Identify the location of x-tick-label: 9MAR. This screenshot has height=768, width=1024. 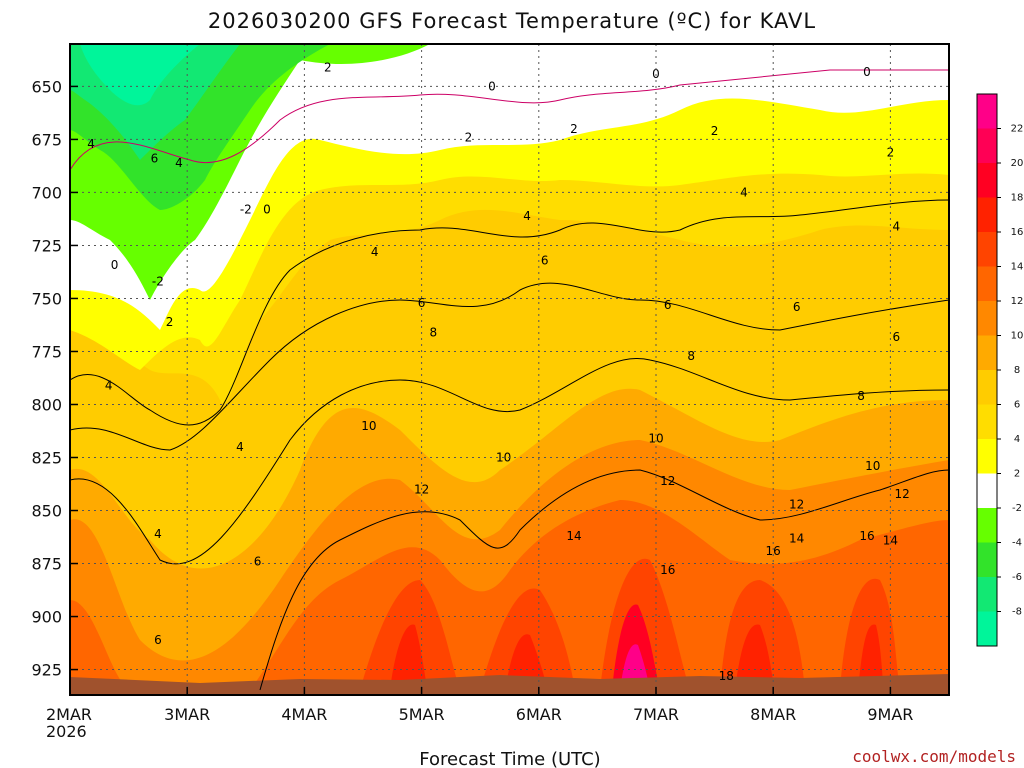
(890, 714).